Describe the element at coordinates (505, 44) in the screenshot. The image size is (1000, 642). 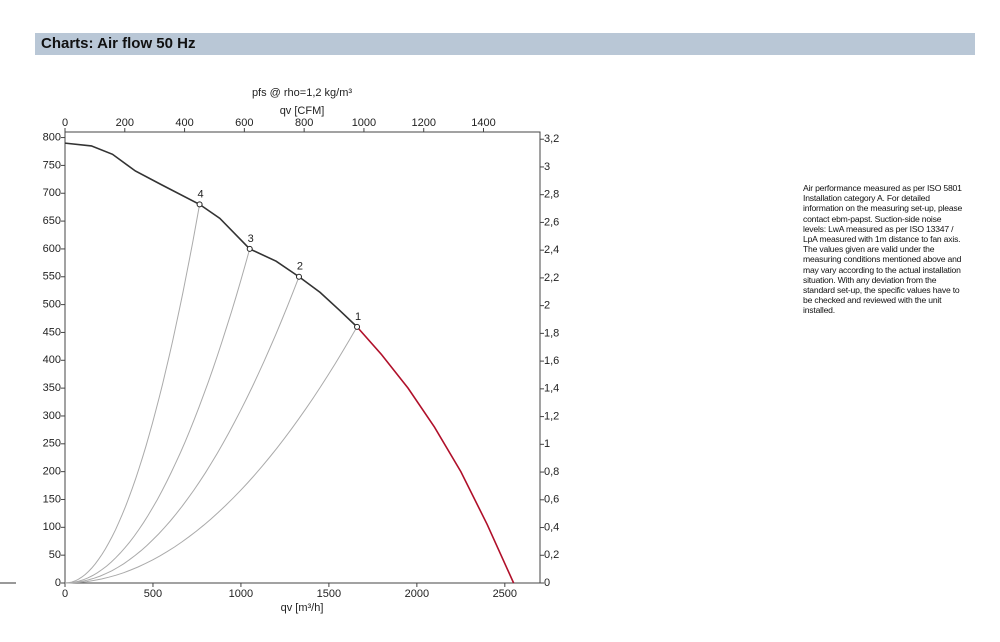
I see `section-header: Charts: Air flow 50 Hz` at that location.